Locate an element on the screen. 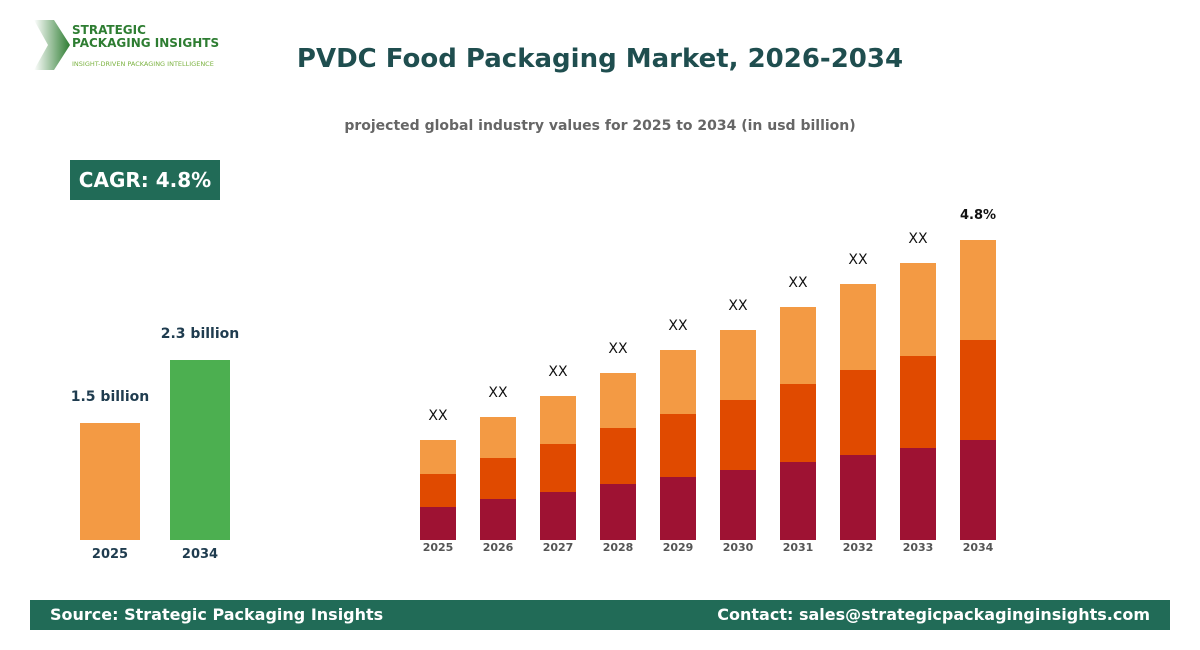  logo-name: STRATEGIC PACKAGING INSIGHTS is located at coordinates (146, 36).